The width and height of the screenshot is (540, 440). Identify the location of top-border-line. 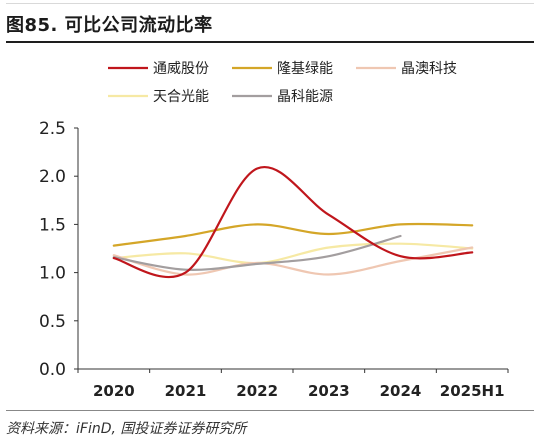
(270, 3).